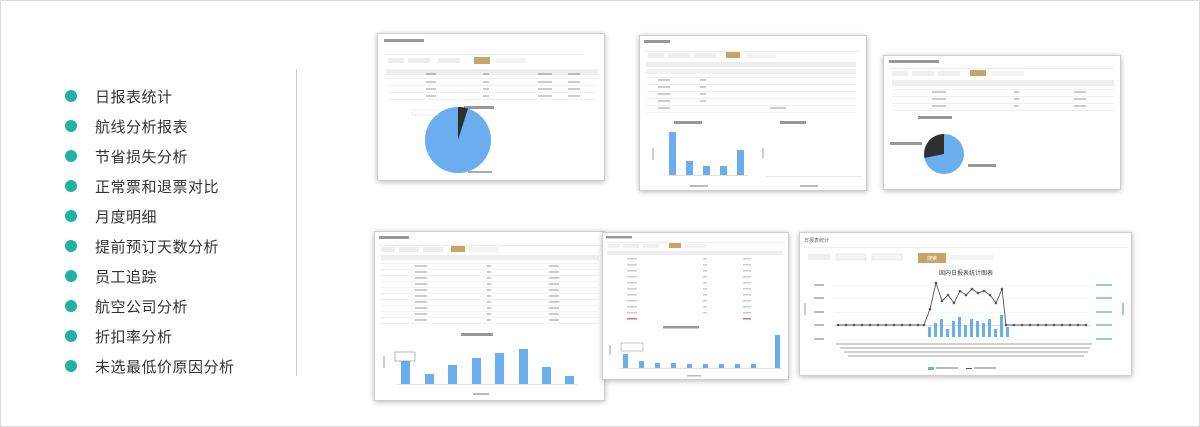 This screenshot has height=427, width=1200. I want to click on thumbnail-savings-pie-graphic, so click(491, 106).